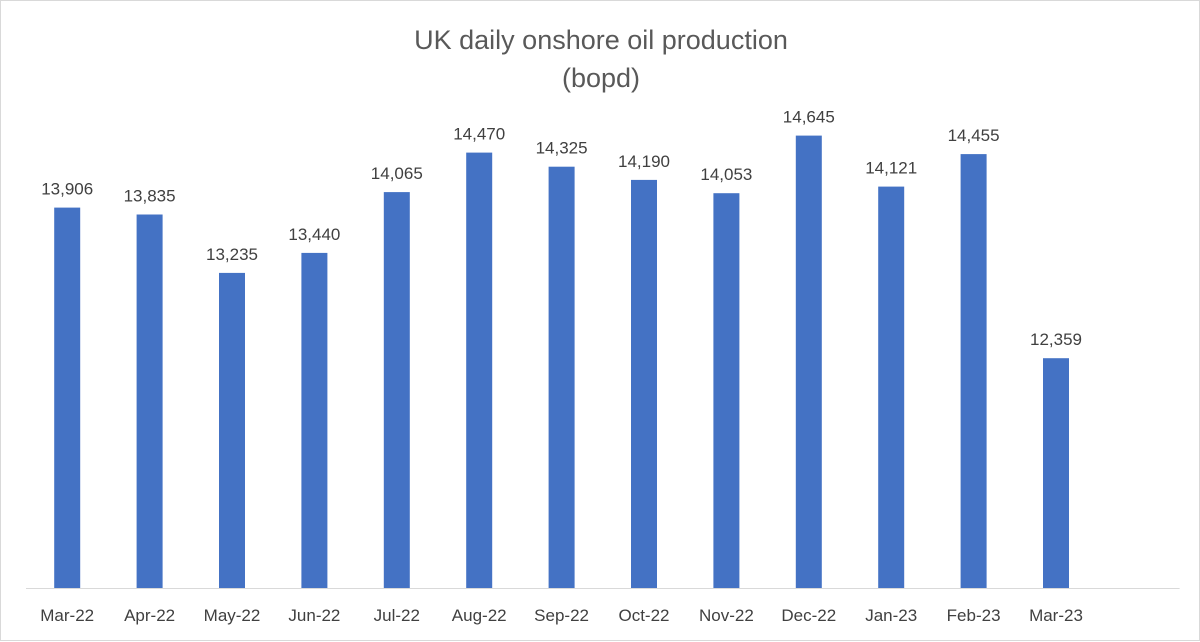  What do you see at coordinates (232, 615) in the screenshot?
I see `x-tick-label-may-22: May-22` at bounding box center [232, 615].